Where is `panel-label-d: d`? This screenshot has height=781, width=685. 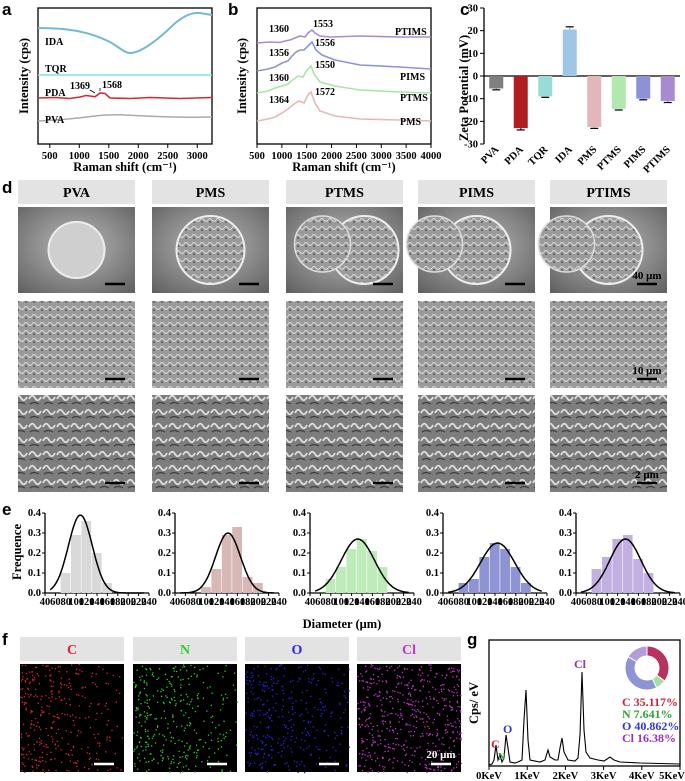 panel-label-d: d is located at coordinates (7, 187).